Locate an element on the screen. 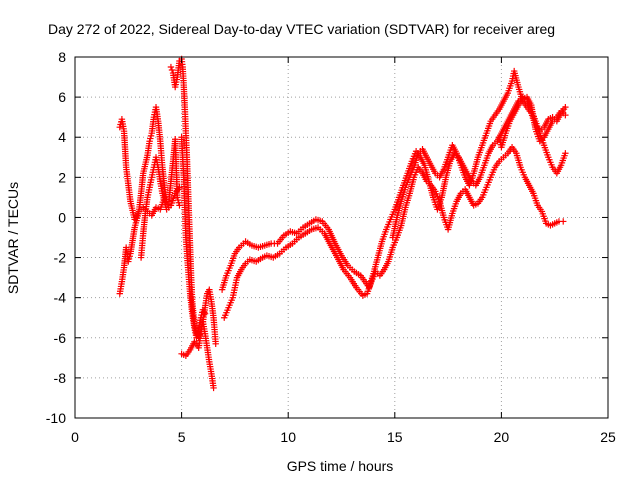  x-tick-label: 0 is located at coordinates (75, 437).